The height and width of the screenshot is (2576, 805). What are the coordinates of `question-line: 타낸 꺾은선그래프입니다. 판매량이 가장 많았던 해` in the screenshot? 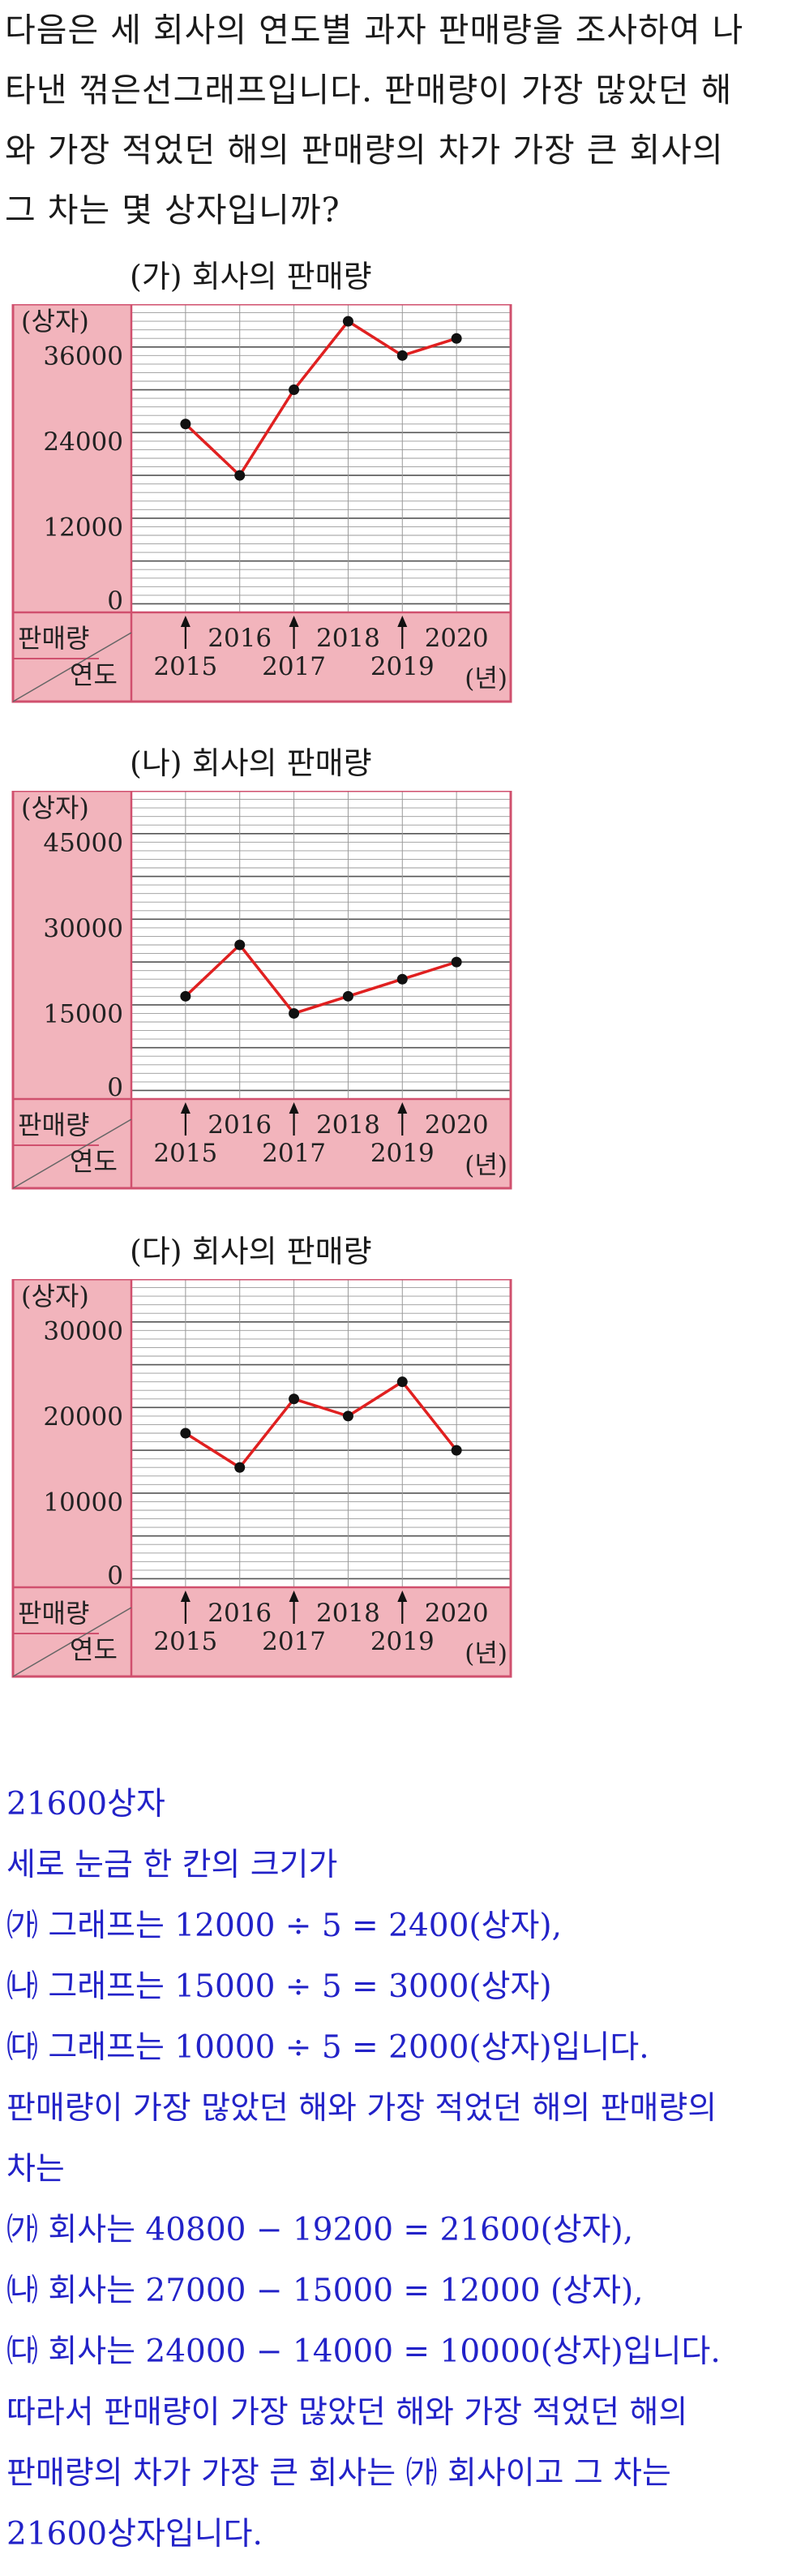 It's located at (369, 90).